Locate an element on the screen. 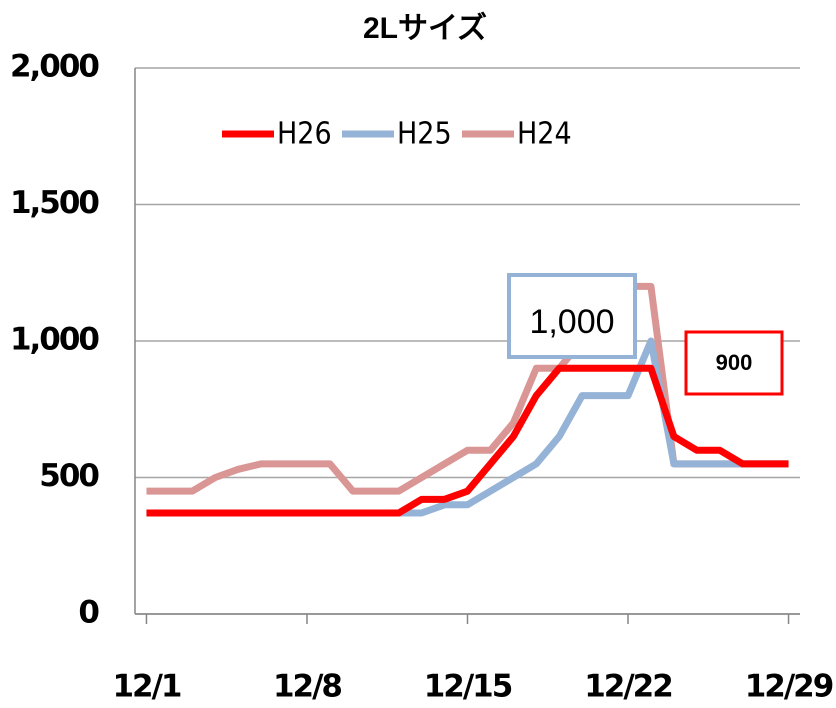 The width and height of the screenshot is (836, 708). legend-label: H24 is located at coordinates (544, 134).